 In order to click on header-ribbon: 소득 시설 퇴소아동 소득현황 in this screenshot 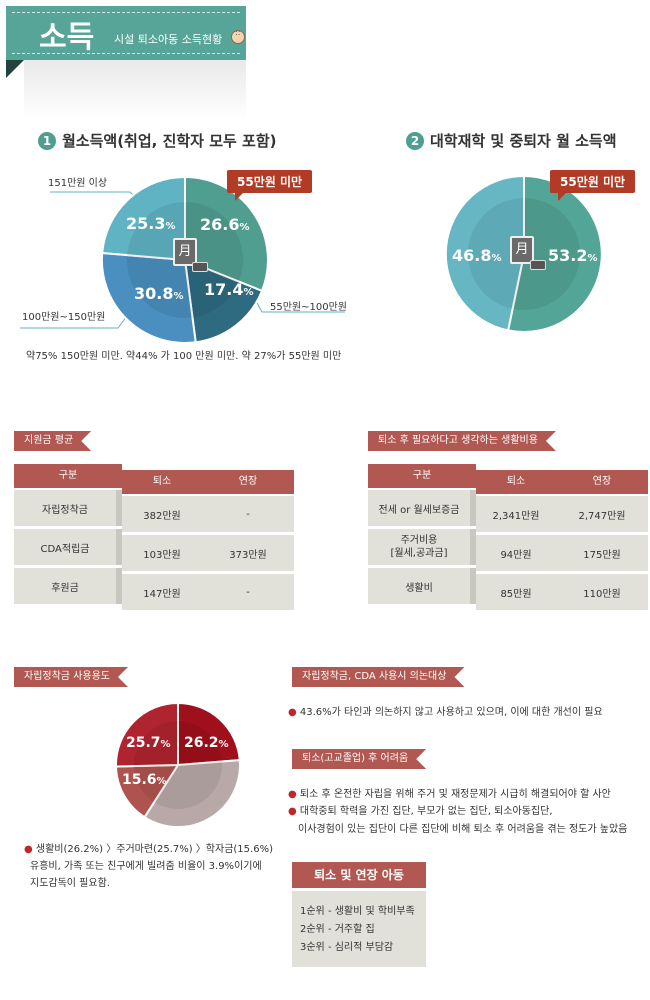, I will do `click(126, 33)`.